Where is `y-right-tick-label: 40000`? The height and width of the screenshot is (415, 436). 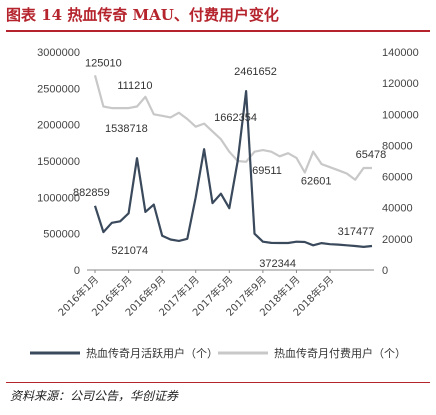
y-right-tick-label: 40000 is located at coordinates (397, 209).